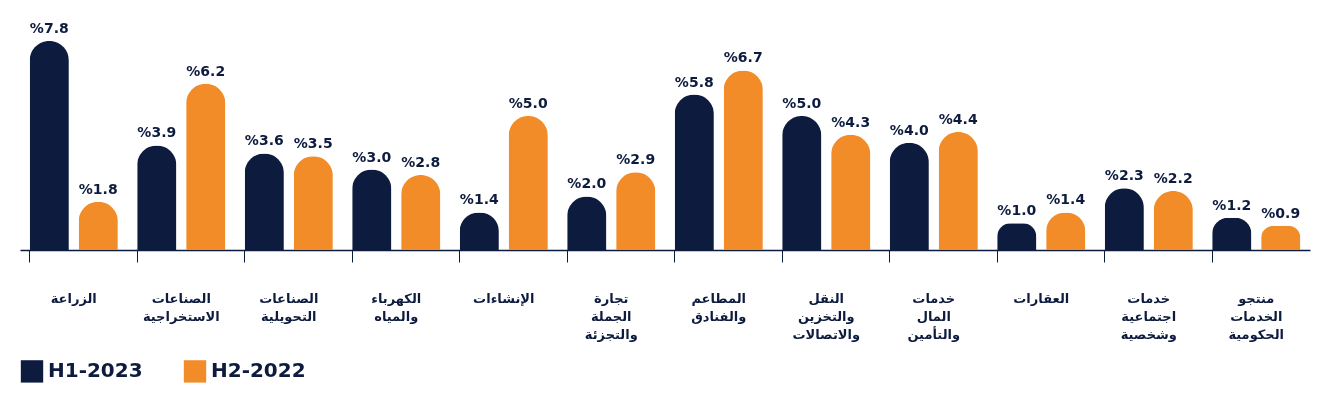 The image size is (1335, 410). Describe the element at coordinates (289, 307) in the screenshot. I see `x-tick-label: الصناعات التحويلية` at that location.